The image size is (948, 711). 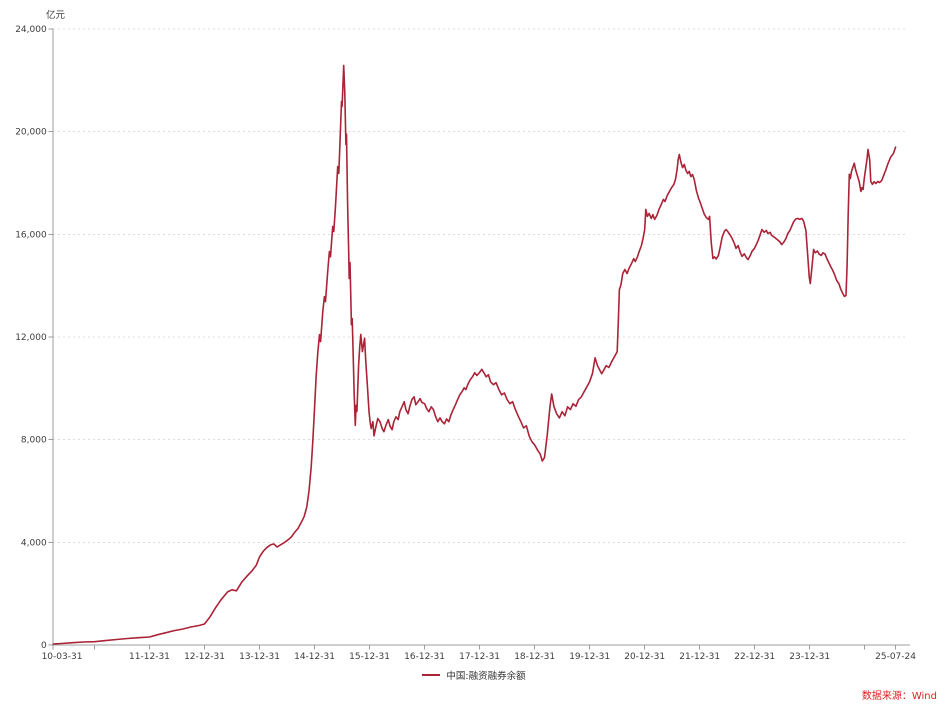 I want to click on x-tick-label: 23-12-31, so click(x=809, y=657).